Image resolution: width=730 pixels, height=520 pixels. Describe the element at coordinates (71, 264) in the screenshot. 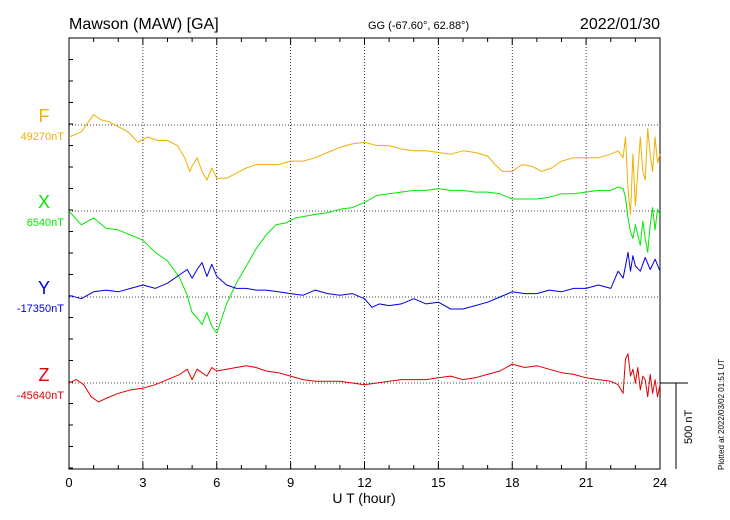

I see `left-minor-ticks` at that location.